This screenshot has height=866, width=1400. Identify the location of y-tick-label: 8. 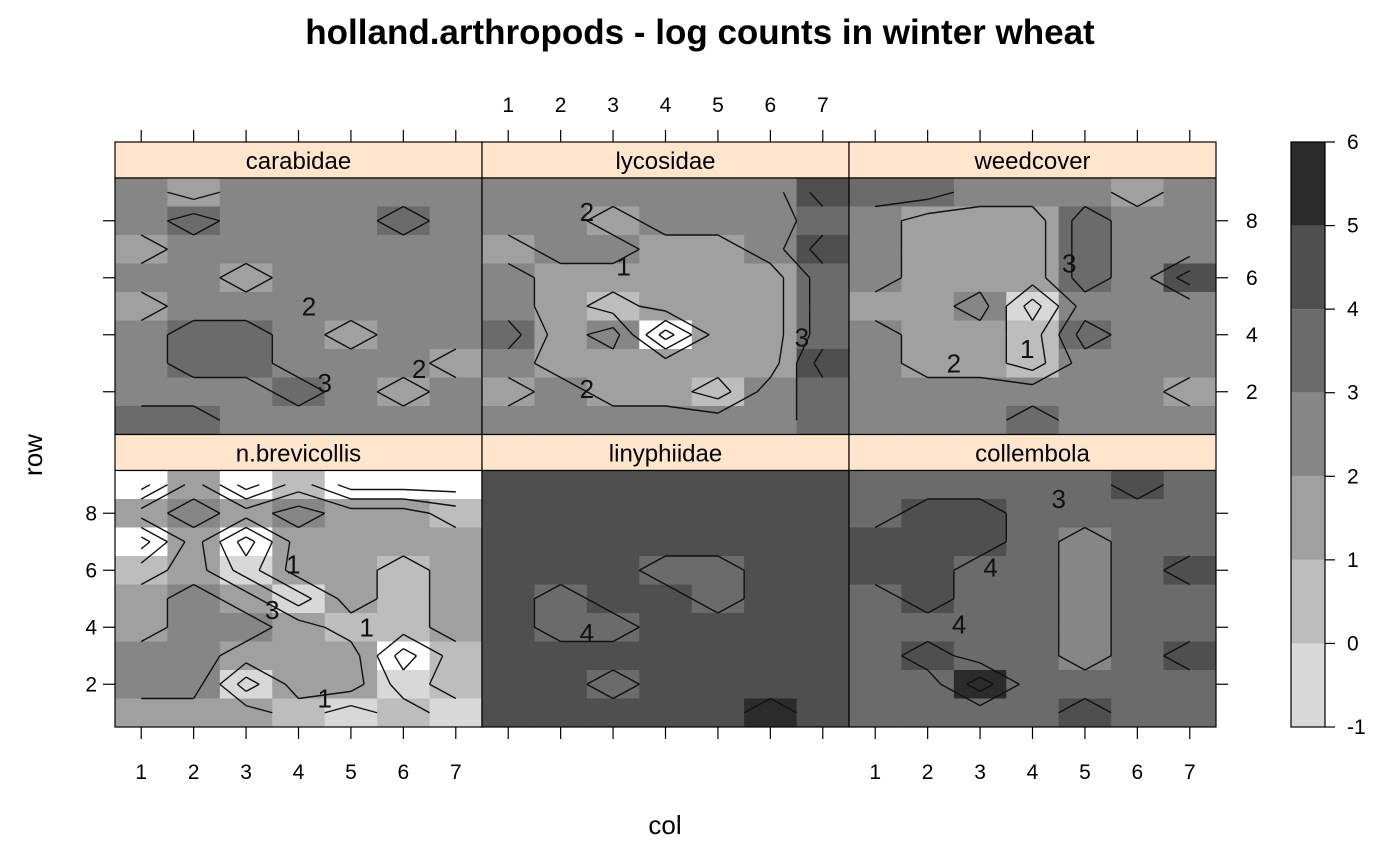
(91, 513).